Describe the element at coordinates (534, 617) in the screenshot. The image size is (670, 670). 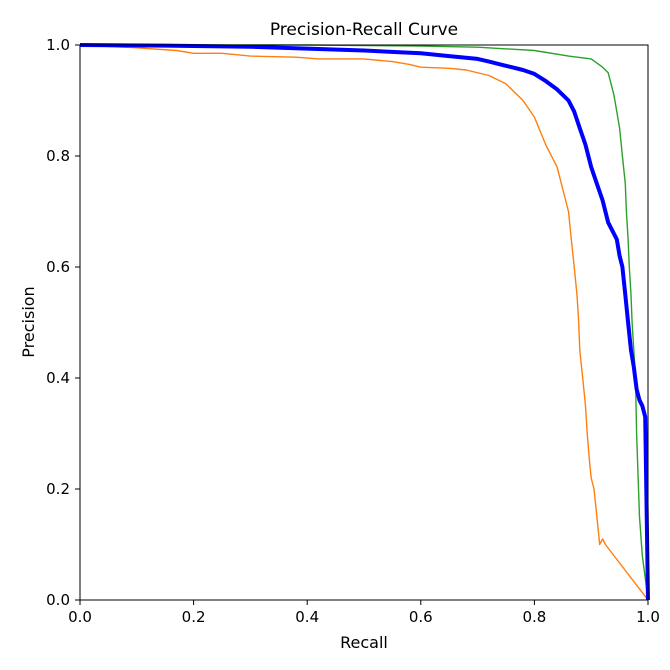
I see `x-tick-label: 0.8` at that location.